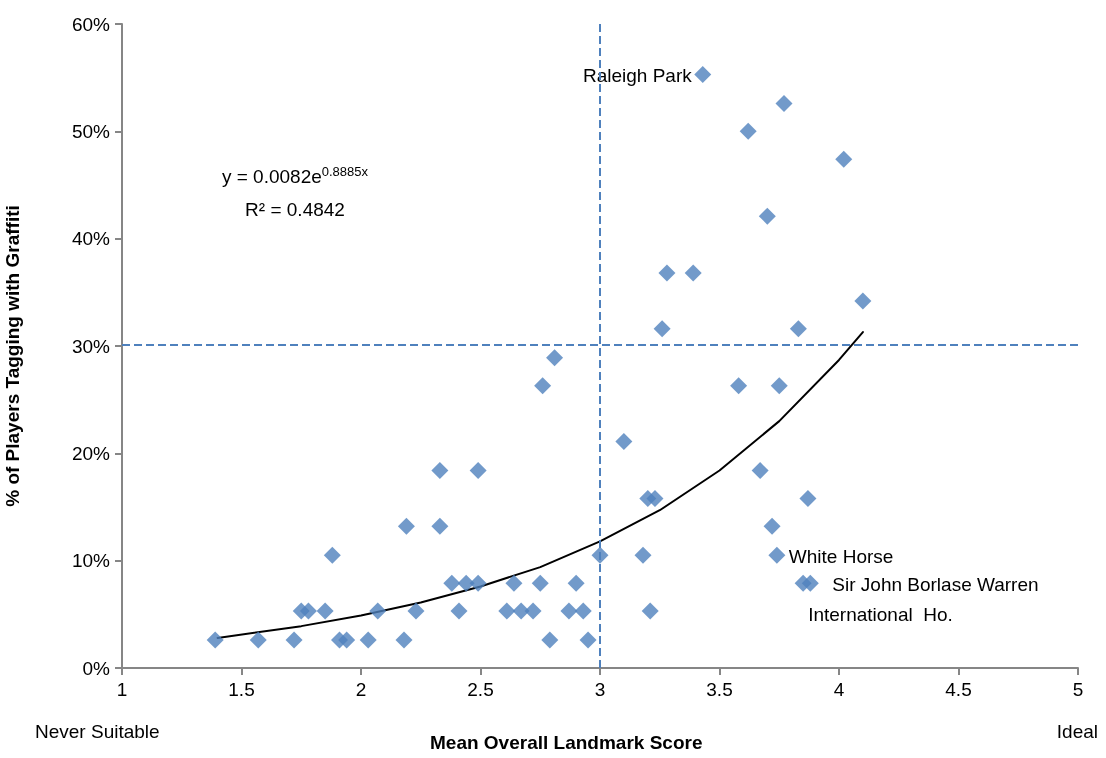  What do you see at coordinates (839, 689) in the screenshot?
I see `x-tick-label: 4` at bounding box center [839, 689].